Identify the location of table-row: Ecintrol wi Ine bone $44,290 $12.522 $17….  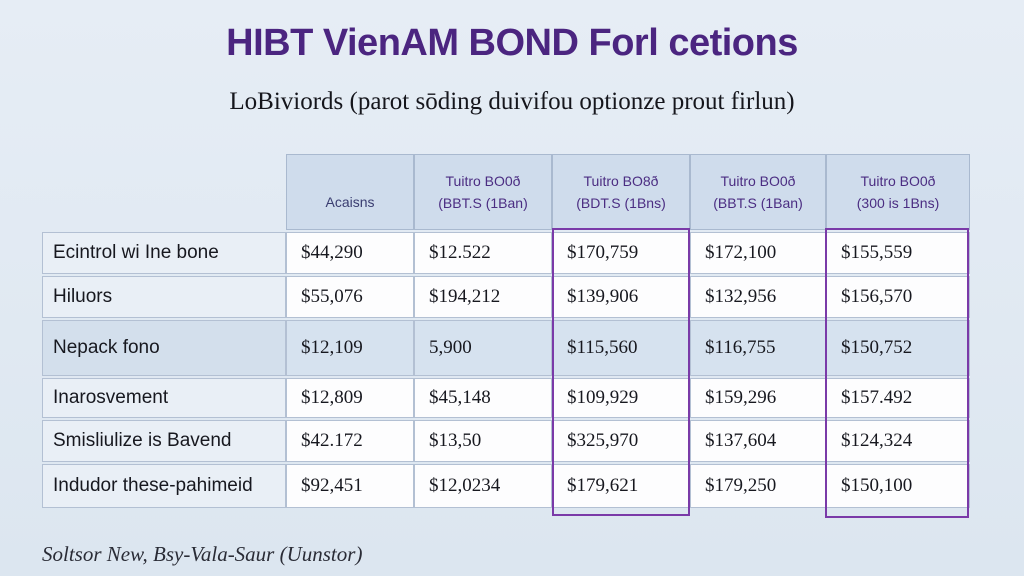
(507, 253).